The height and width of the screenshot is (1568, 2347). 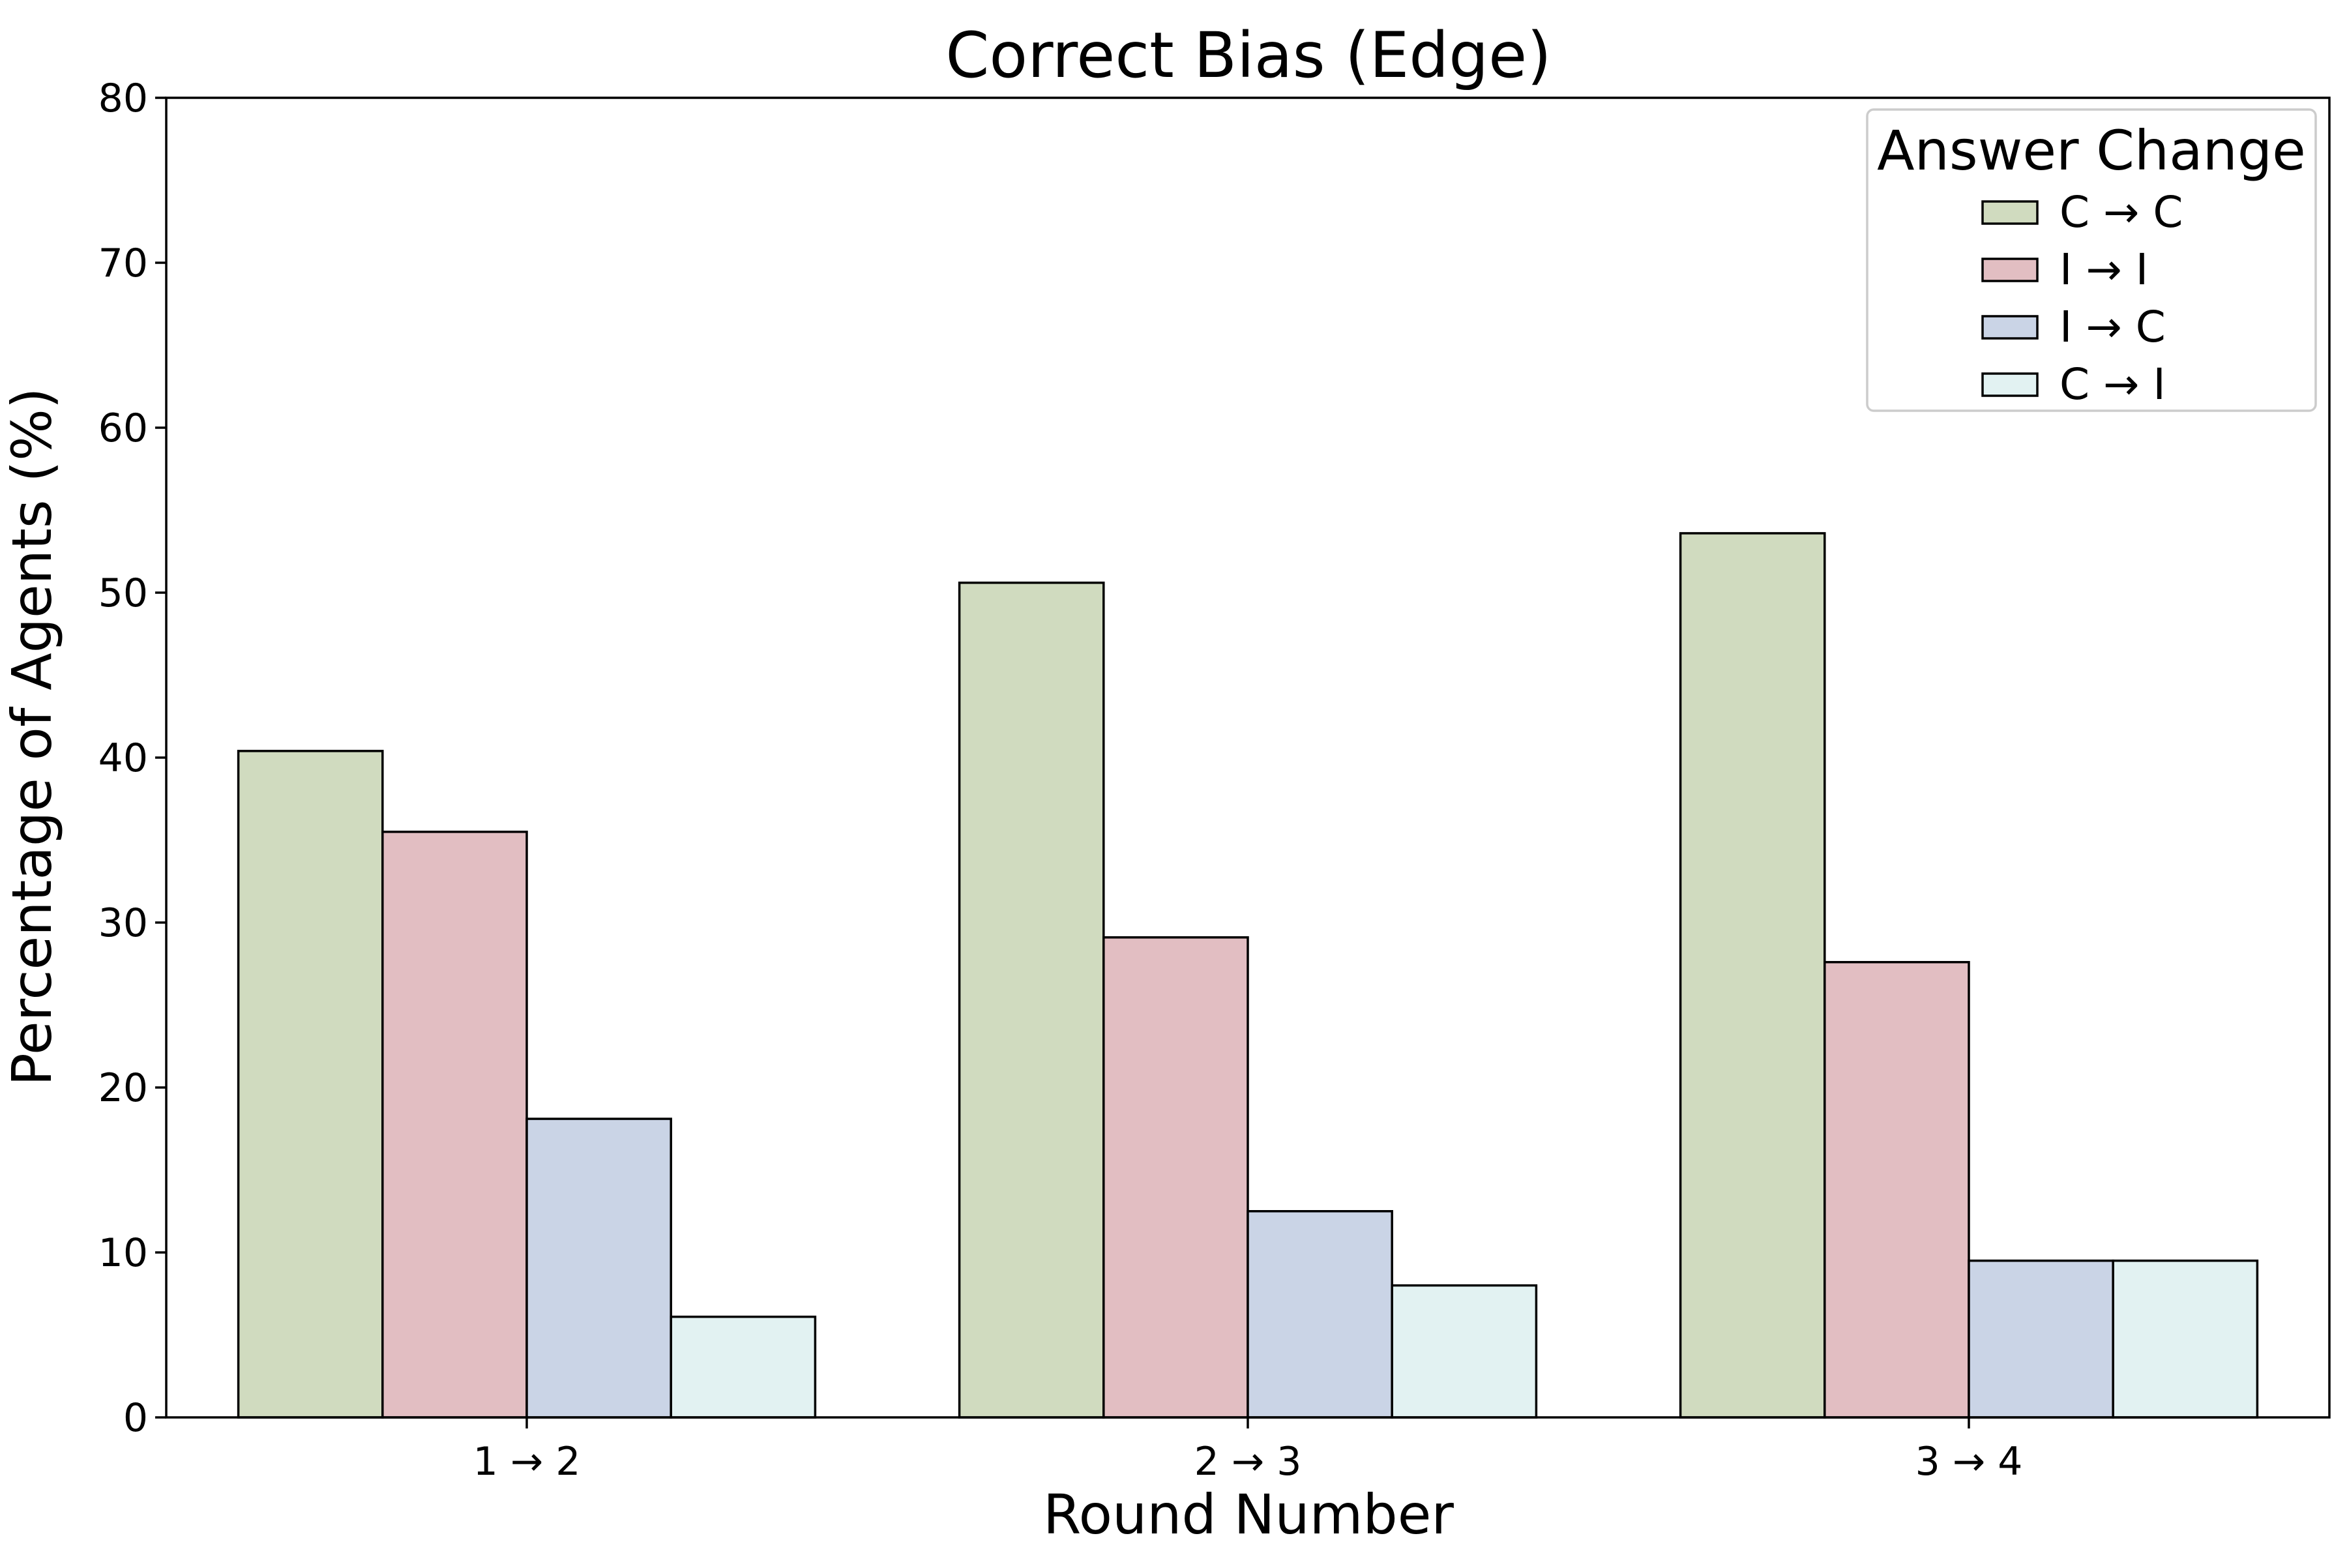 What do you see at coordinates (123, 428) in the screenshot?
I see `y-tick-label: 60` at bounding box center [123, 428].